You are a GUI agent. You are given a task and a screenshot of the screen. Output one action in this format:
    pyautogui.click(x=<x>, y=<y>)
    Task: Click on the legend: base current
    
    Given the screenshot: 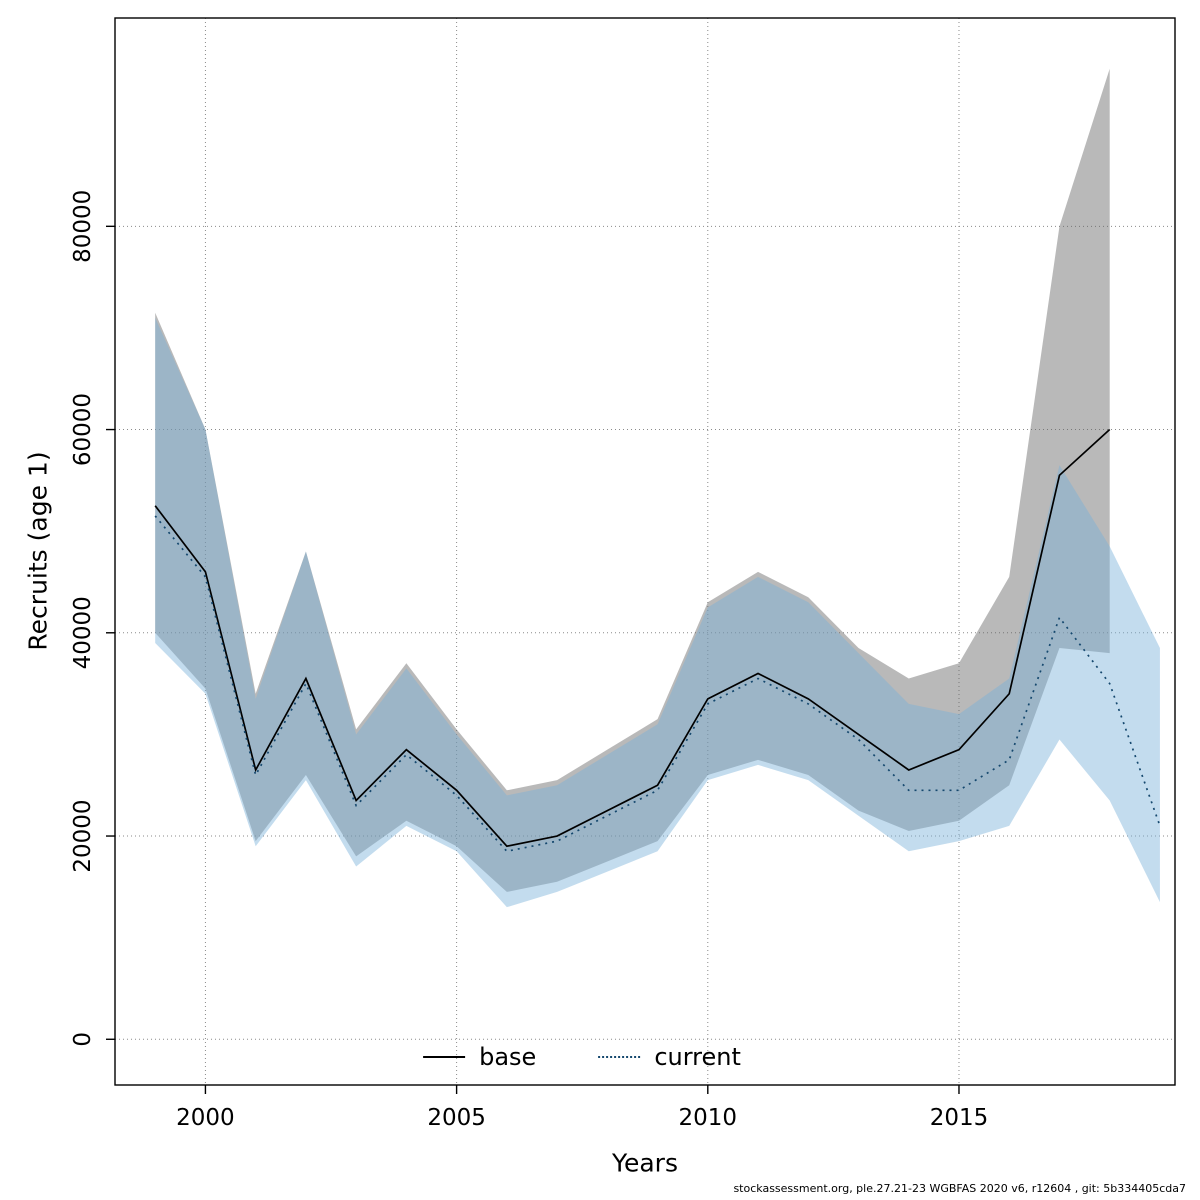 What is the action you would take?
    pyautogui.click(x=582, y=1057)
    